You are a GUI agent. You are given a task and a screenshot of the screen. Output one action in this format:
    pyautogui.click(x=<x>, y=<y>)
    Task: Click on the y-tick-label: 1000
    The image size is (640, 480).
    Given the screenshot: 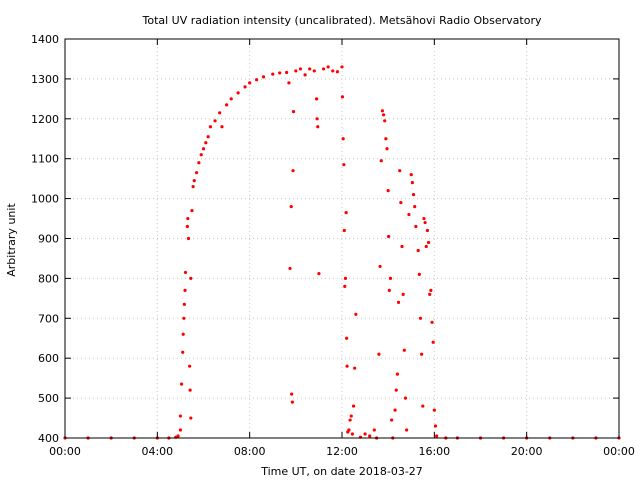 What is the action you would take?
    pyautogui.click(x=45, y=199)
    